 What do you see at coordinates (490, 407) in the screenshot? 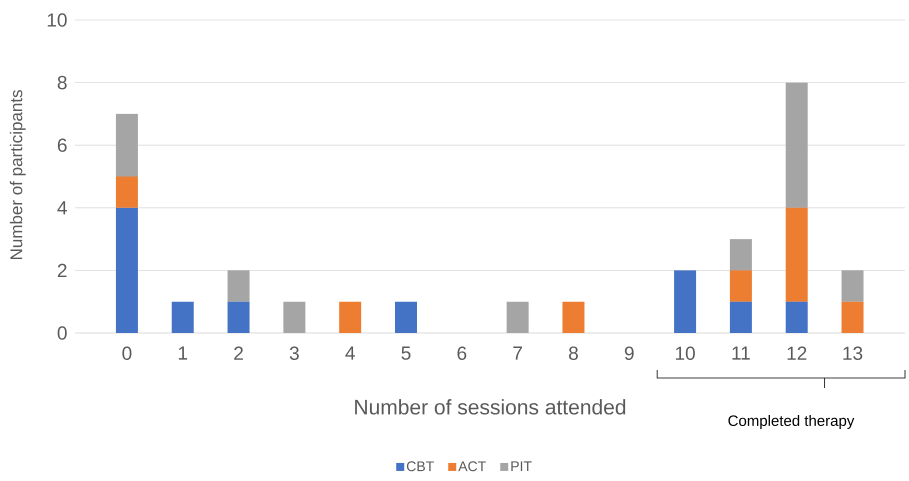
I see `x-axis-title: Number of sessions attended` at bounding box center [490, 407].